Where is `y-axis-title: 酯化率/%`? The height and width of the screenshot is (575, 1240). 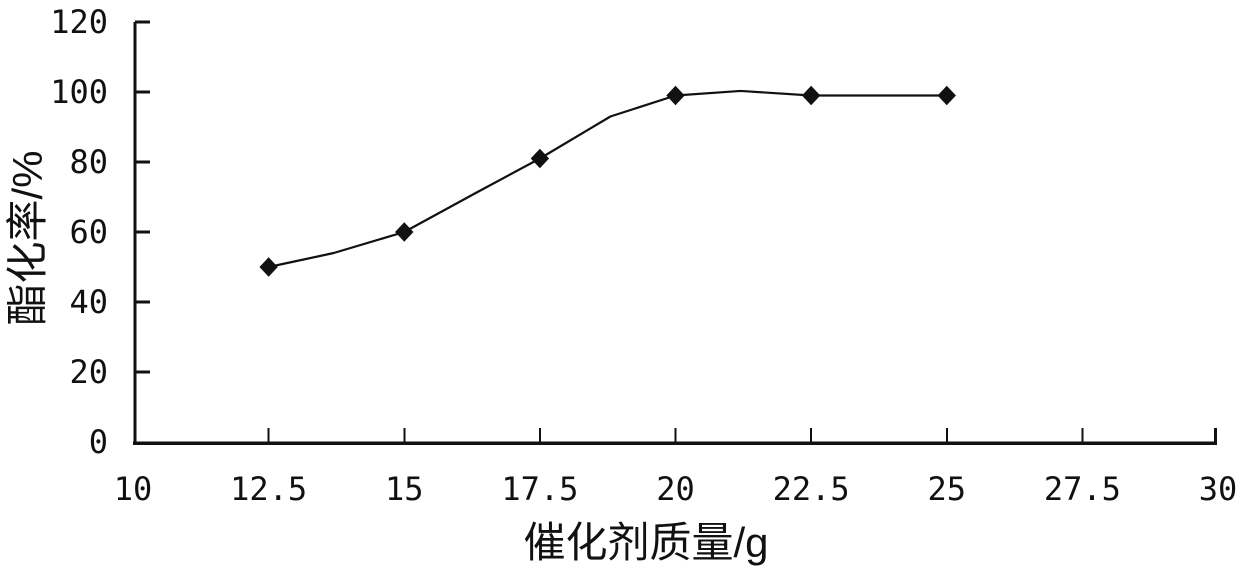
y-axis-title: 酯化率/% is located at coordinates (27, 237).